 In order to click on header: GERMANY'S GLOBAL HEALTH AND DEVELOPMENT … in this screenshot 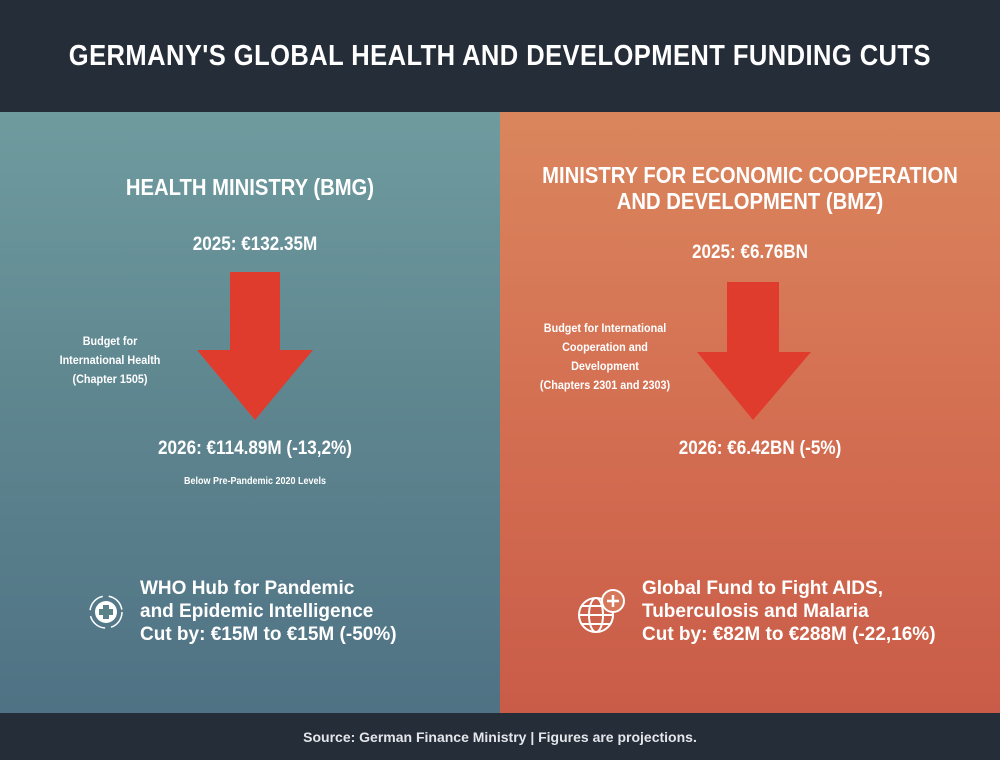, I will do `click(500, 56)`.